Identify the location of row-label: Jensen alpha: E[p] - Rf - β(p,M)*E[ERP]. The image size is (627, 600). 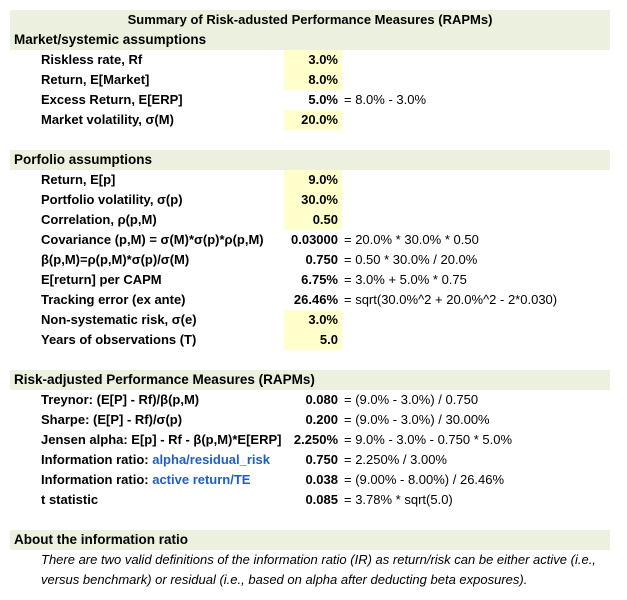
(161, 439).